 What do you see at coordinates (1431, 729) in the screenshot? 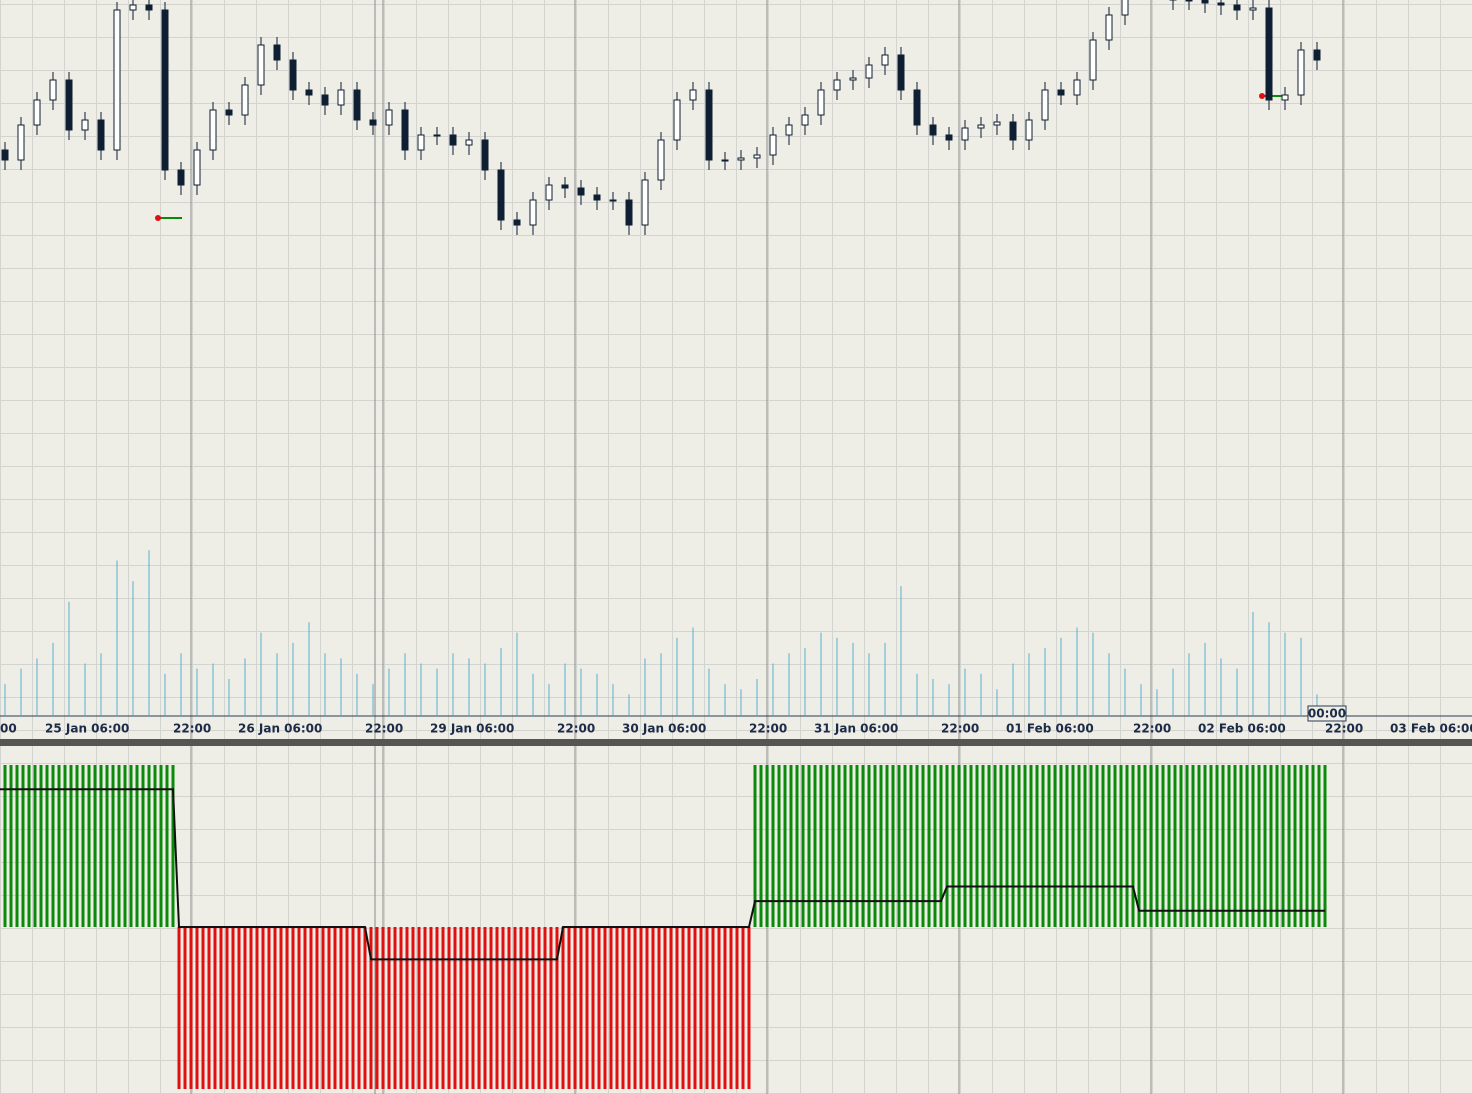
I see `x-tick-label: 03 Feb 06:00` at bounding box center [1431, 729].